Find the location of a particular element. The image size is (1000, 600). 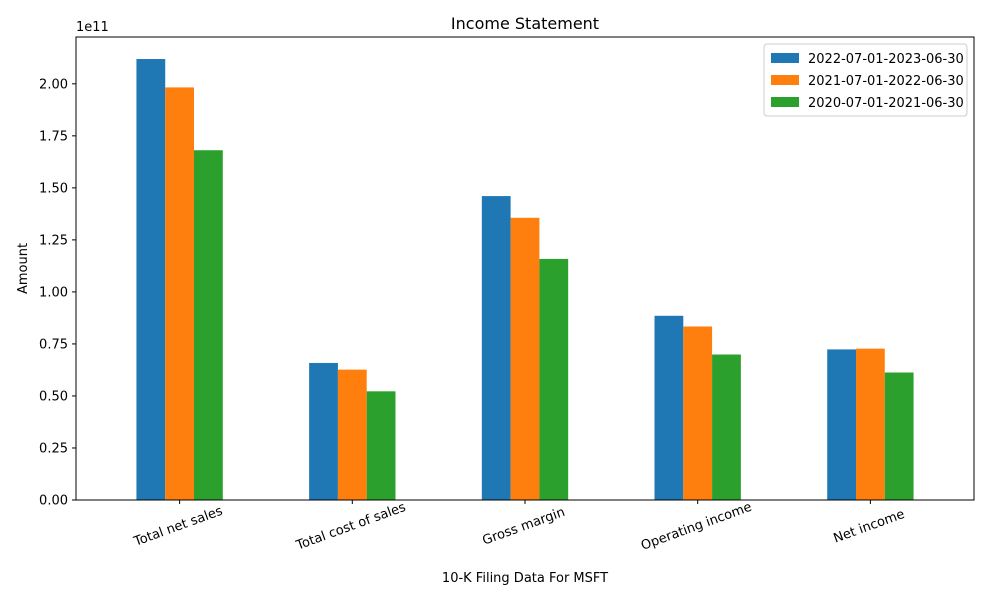

y-tick-label: 0.00 is located at coordinates (53, 501).